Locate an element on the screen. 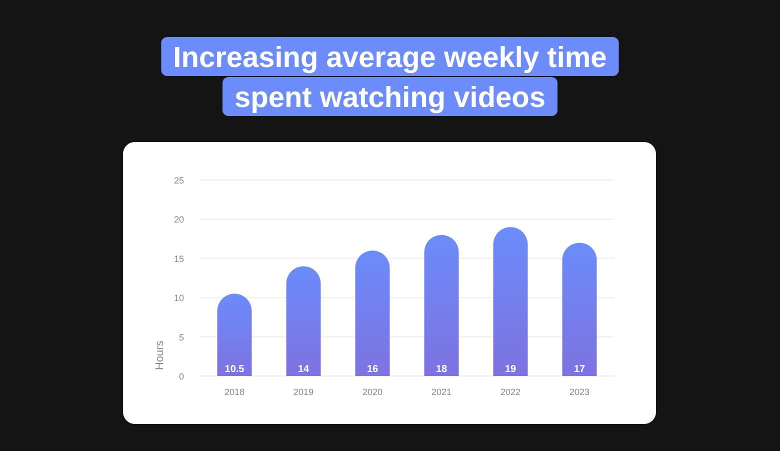 The image size is (780, 451). data-label: 19 is located at coordinates (510, 369).